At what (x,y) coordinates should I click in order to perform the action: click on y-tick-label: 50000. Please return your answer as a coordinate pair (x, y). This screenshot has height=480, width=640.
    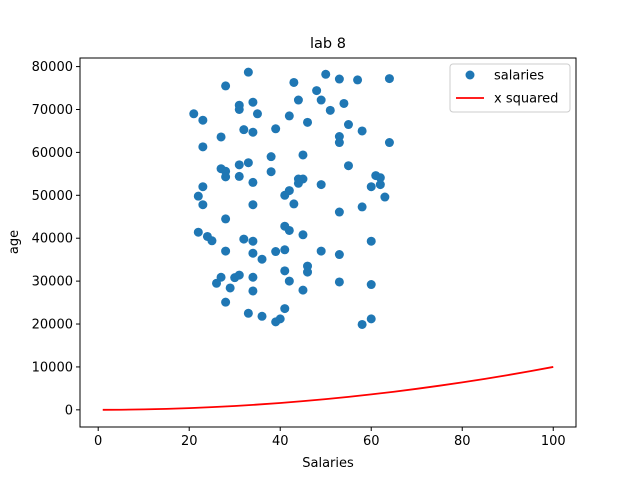
    Looking at the image, I should click on (52, 196).